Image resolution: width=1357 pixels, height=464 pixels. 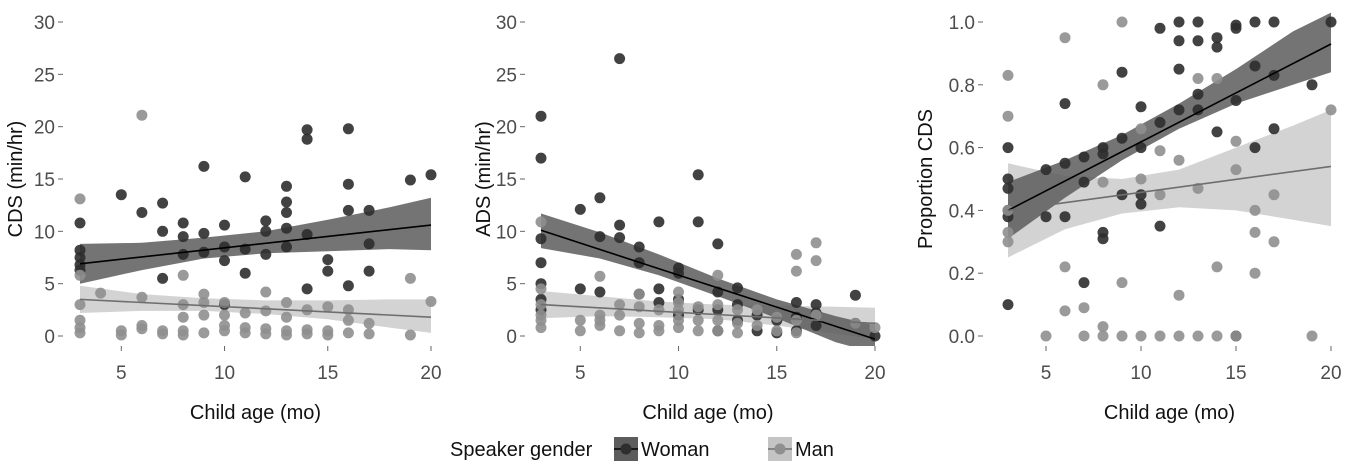 What do you see at coordinates (484, 179) in the screenshot?
I see `y-axis-title: ADS (min/hr)` at bounding box center [484, 179].